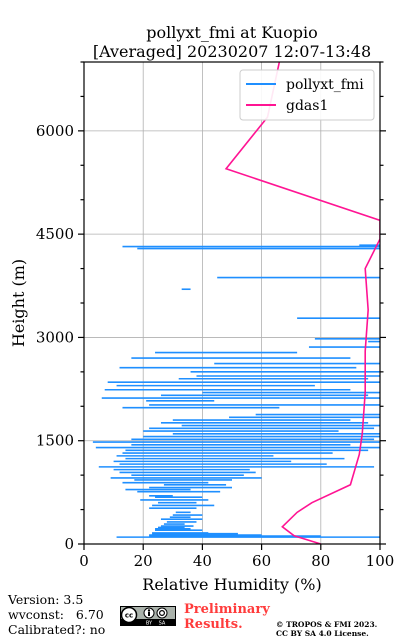 This screenshot has height=640, width=400. I want to click on y-tick-label-3: 4500, so click(55, 234).